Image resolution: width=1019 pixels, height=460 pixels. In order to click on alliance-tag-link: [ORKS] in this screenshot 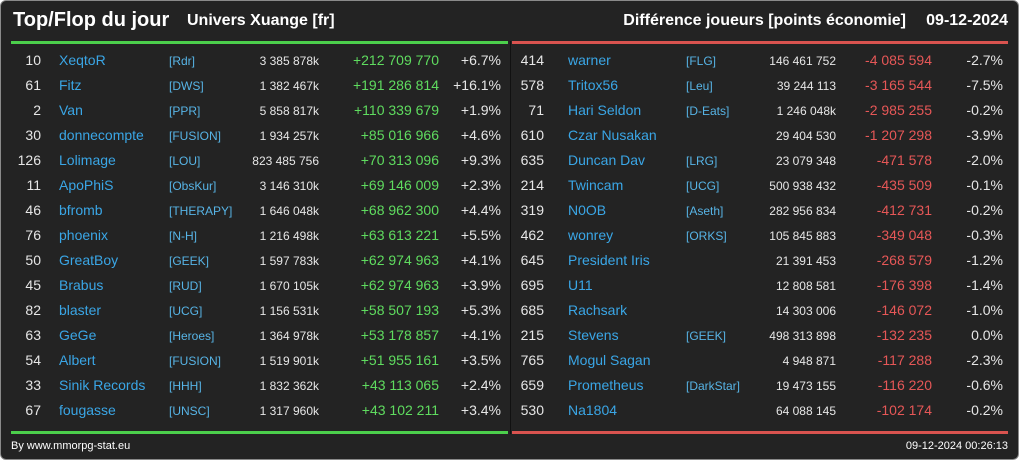, I will do `click(706, 236)`.